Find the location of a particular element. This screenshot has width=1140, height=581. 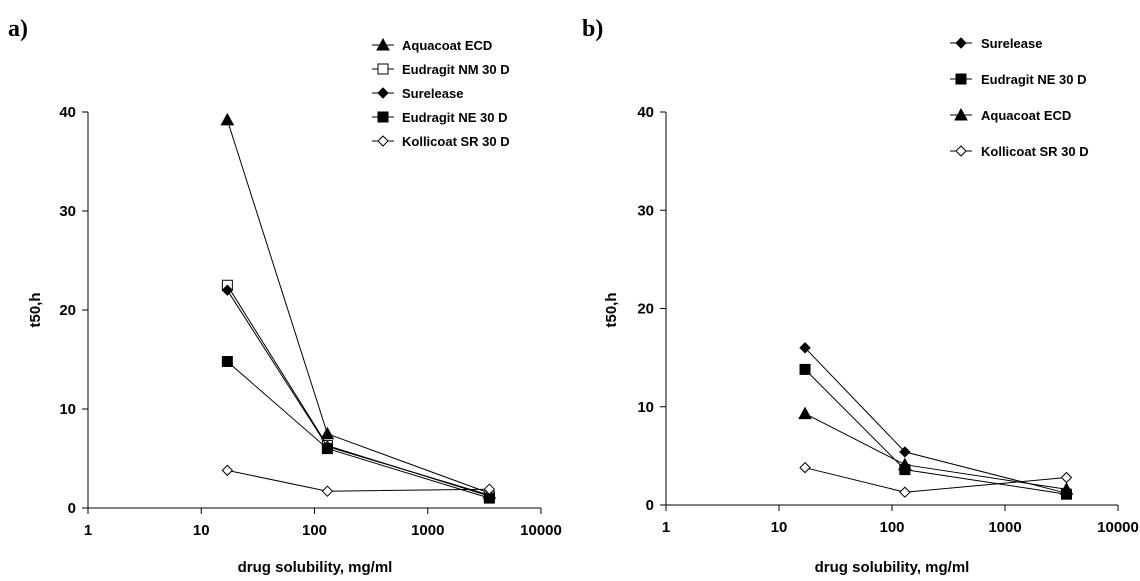

series-eudragit-ne-30-d is located at coordinates (358, 429).